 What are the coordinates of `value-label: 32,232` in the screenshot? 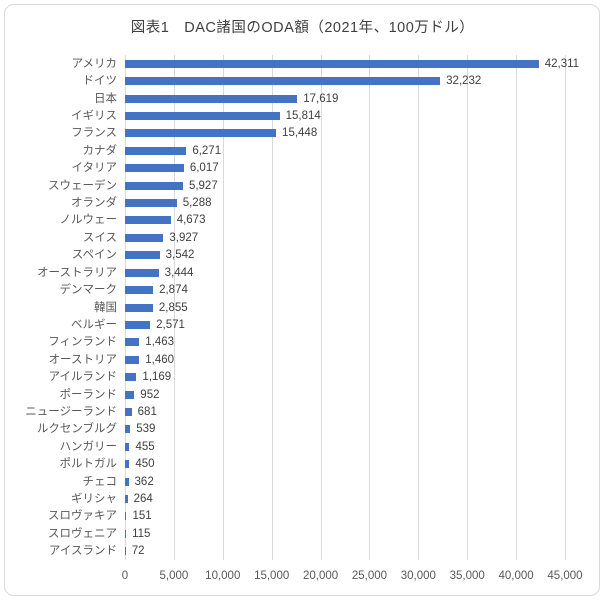 It's located at (464, 81).